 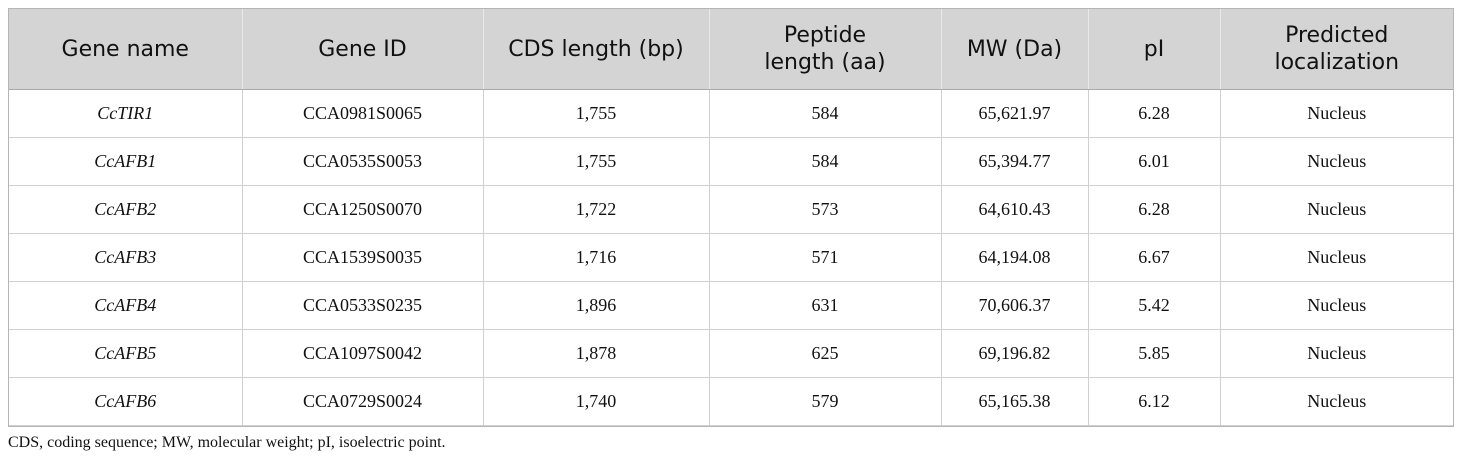 What do you see at coordinates (595, 305) in the screenshot?
I see `cell-cds-length: 1,896` at bounding box center [595, 305].